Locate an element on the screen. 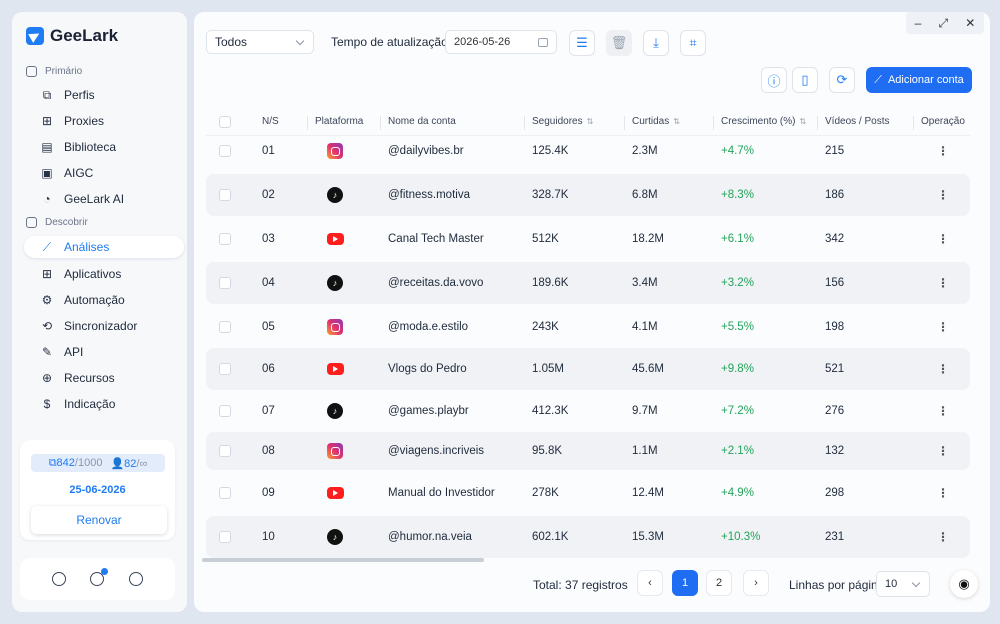 This screenshot has height=624, width=1000. document-button: ▯ is located at coordinates (805, 80).